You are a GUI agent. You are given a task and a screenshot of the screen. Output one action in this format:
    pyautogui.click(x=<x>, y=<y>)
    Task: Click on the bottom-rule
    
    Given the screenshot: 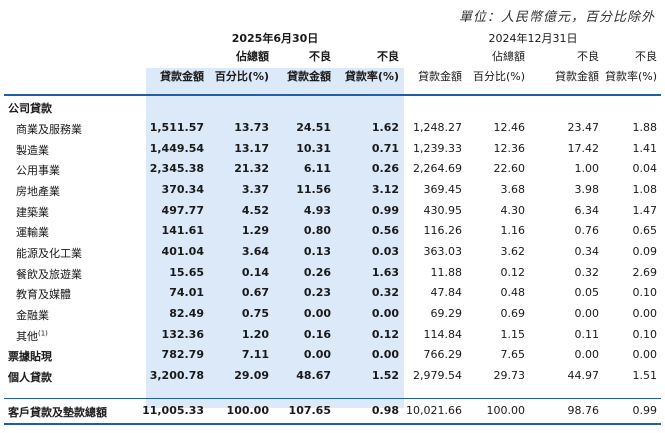 What is the action you would take?
    pyautogui.click(x=332, y=424)
    